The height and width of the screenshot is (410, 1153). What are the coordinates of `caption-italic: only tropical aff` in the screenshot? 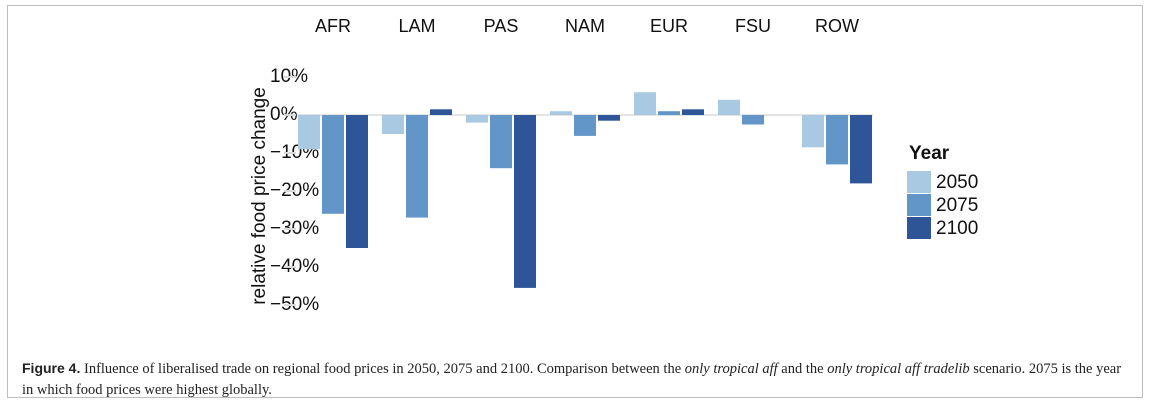 It's located at (731, 369).